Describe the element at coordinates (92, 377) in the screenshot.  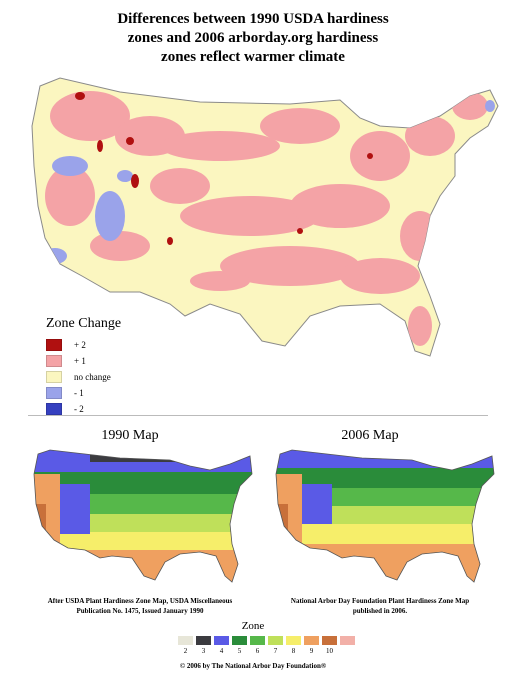
I see `legend-label: no change` at that location.